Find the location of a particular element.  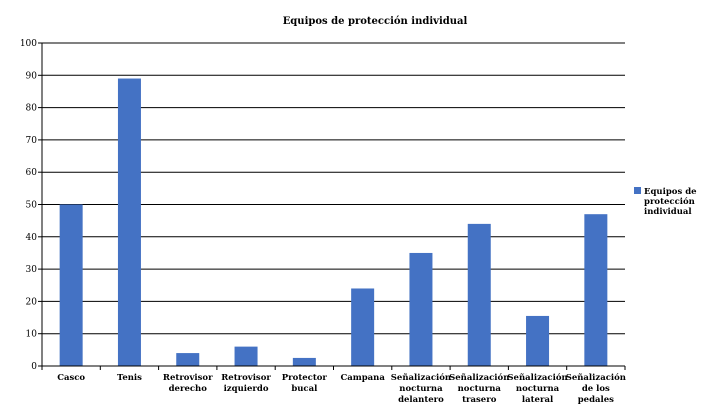

y-axis: 0 10 20 30 40 50 60 70 80 90 100 is located at coordinates (31, 205).